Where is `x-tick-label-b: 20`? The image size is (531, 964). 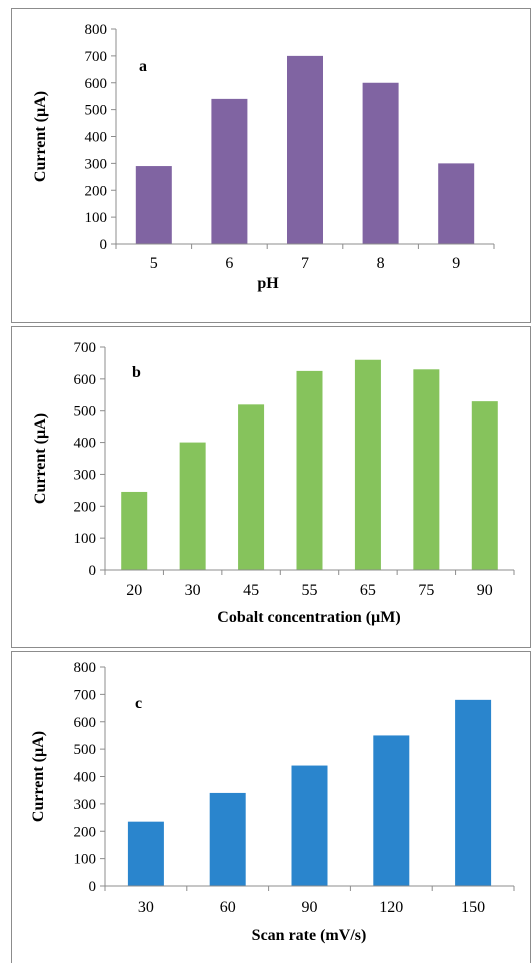
x-tick-label-b: 20 is located at coordinates (134, 590).